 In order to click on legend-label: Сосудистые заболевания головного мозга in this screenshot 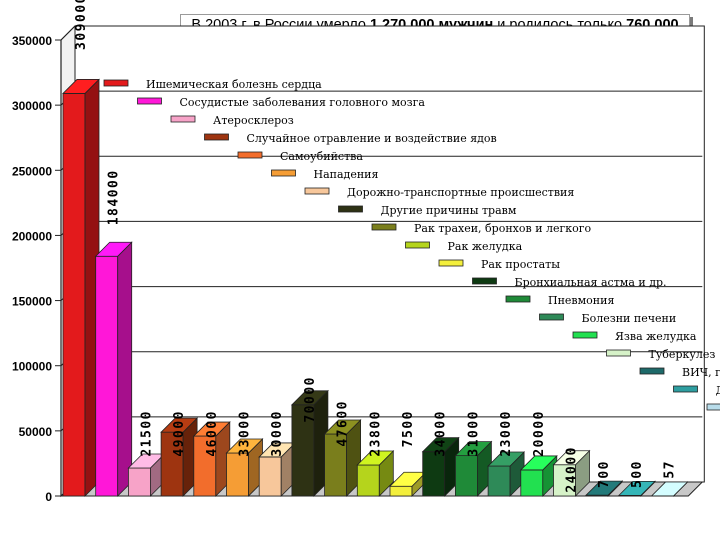, I will do `click(303, 102)`.